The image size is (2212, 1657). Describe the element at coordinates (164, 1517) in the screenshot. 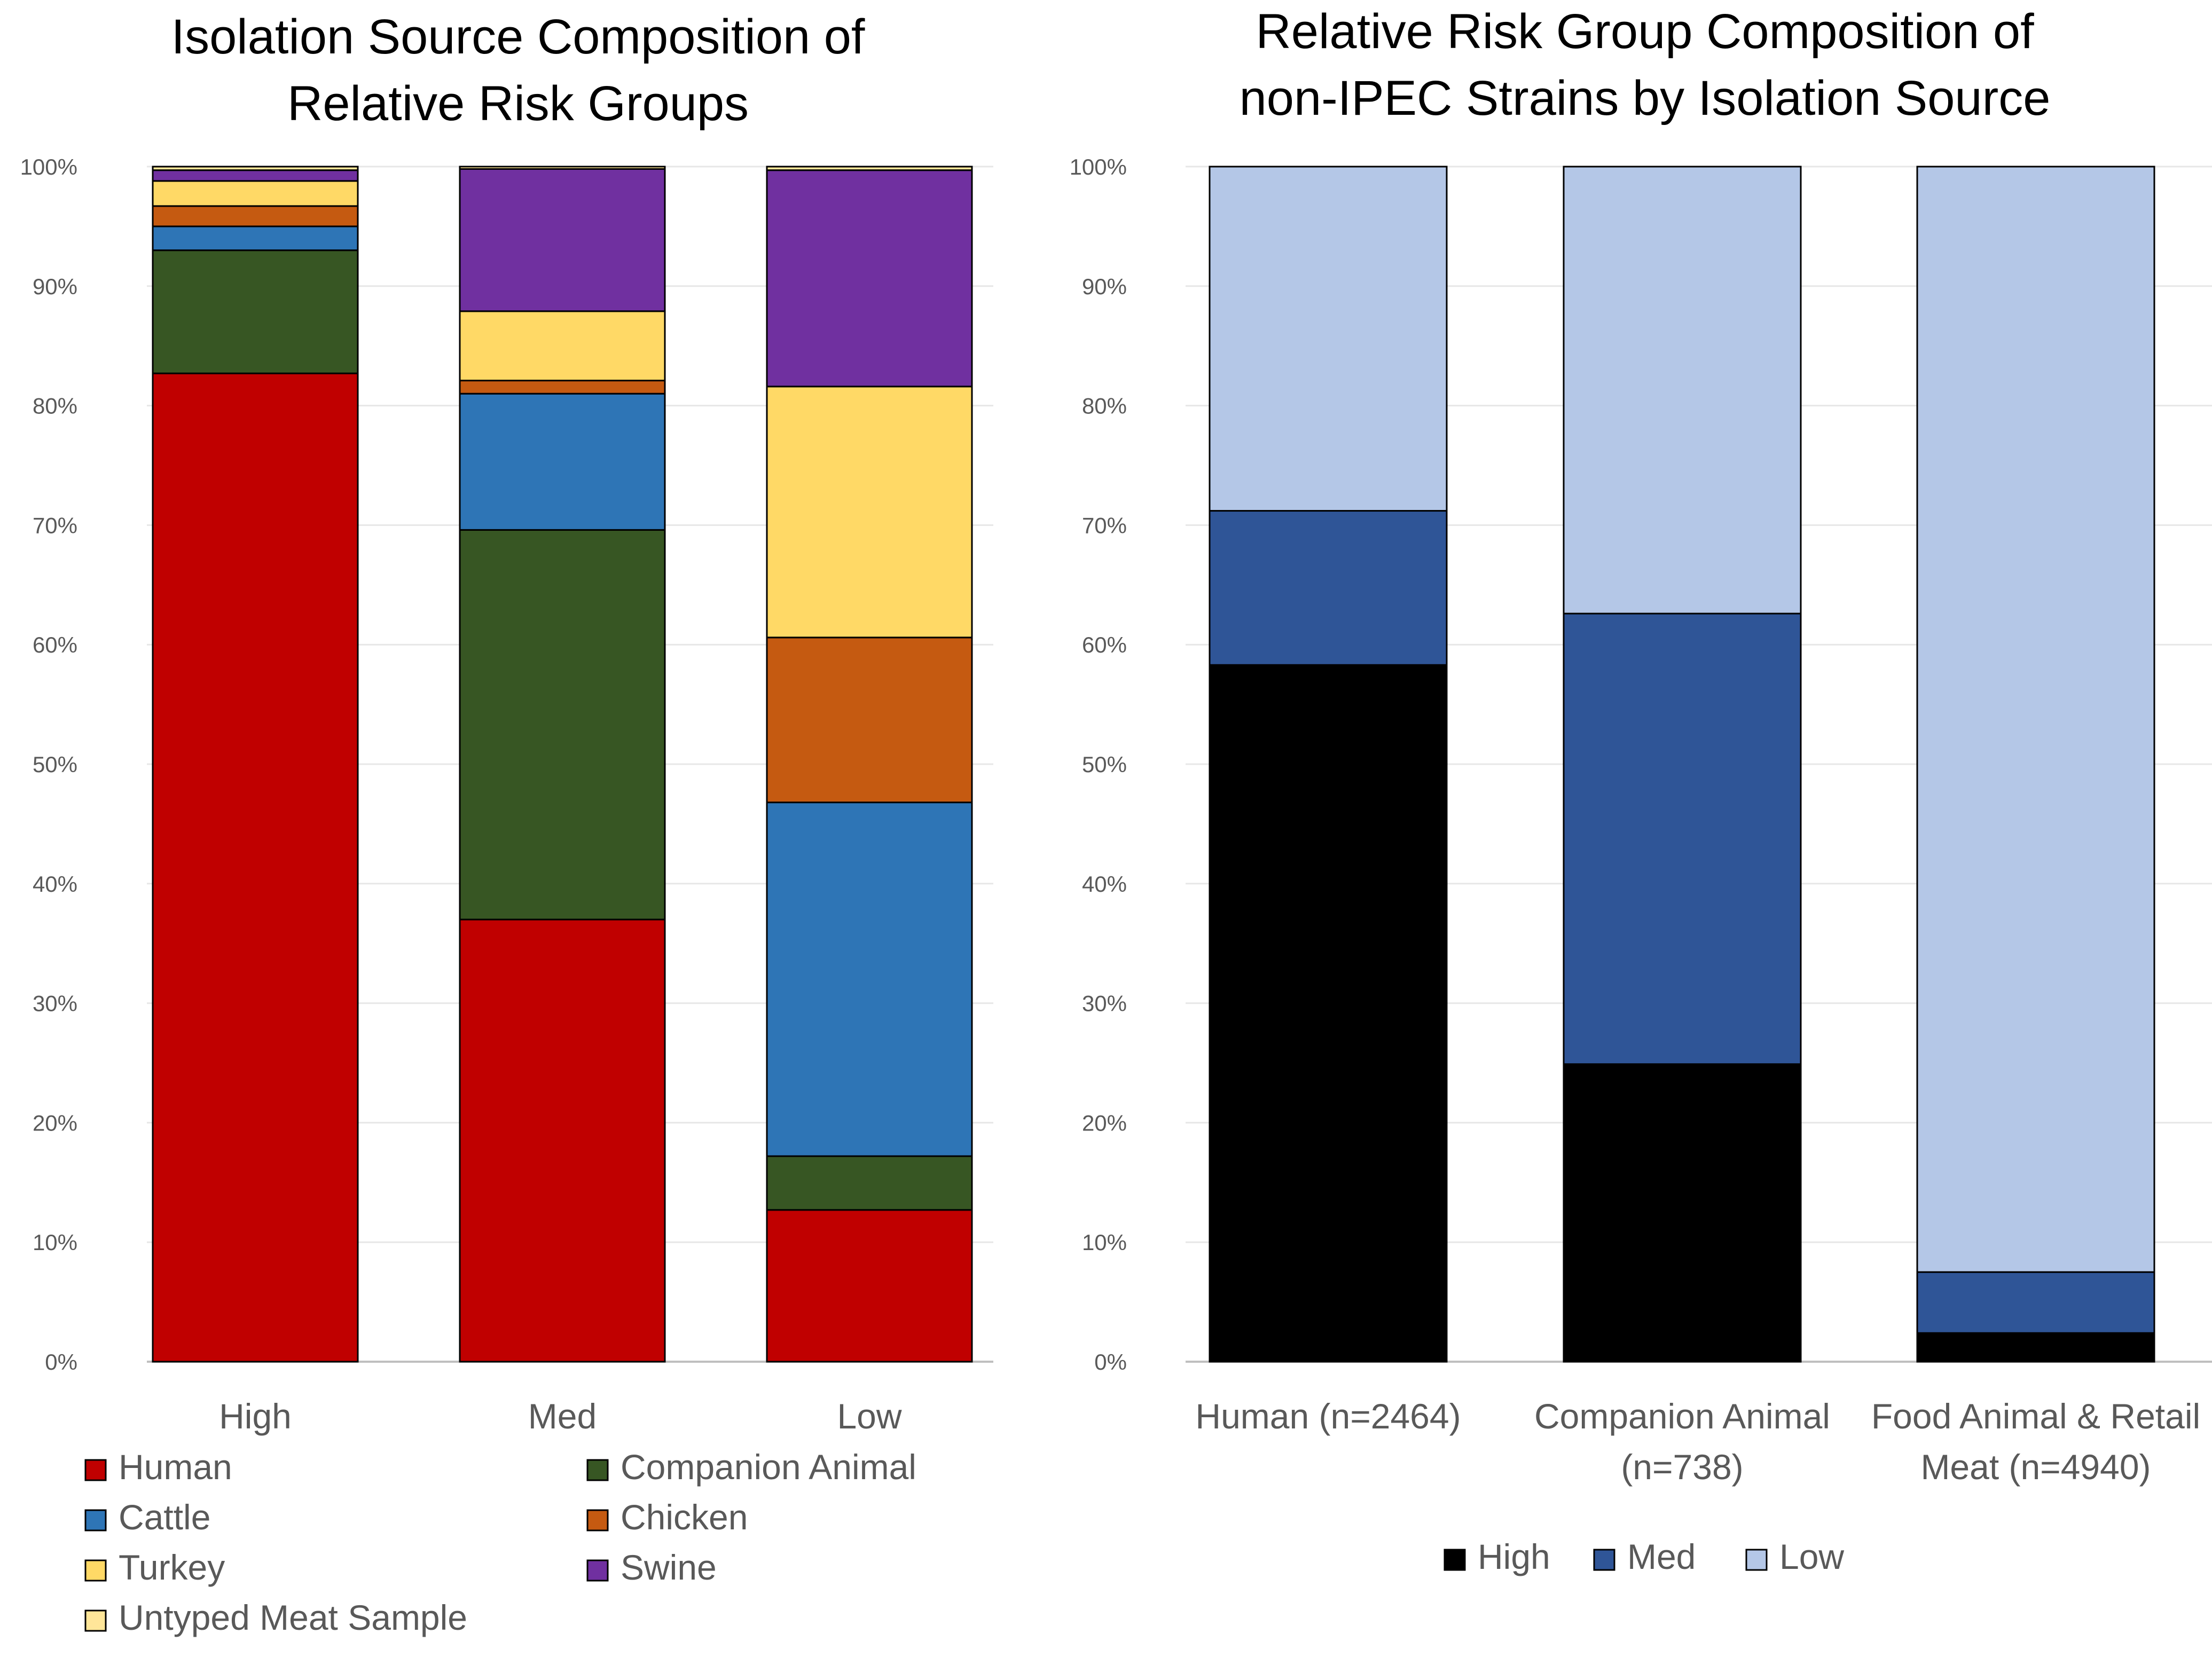

I see `legend-label: Cattle` at that location.